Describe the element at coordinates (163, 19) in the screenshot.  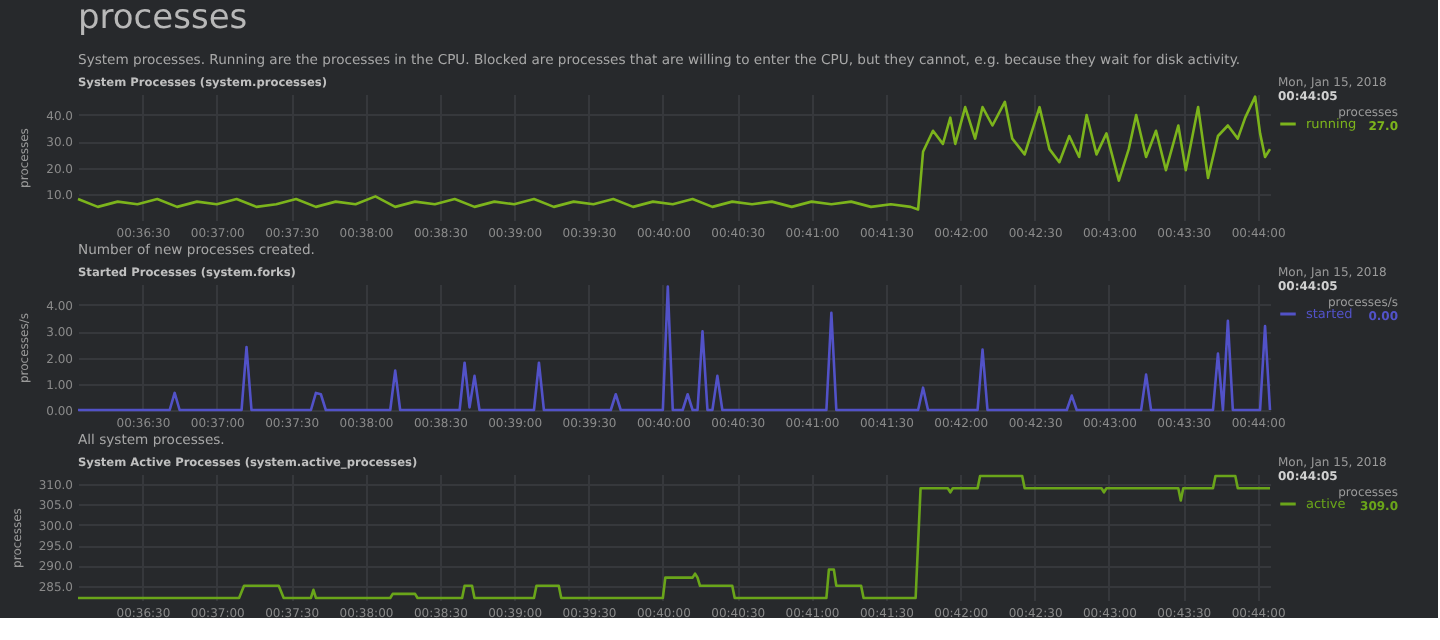
I see `text: processes` at that location.